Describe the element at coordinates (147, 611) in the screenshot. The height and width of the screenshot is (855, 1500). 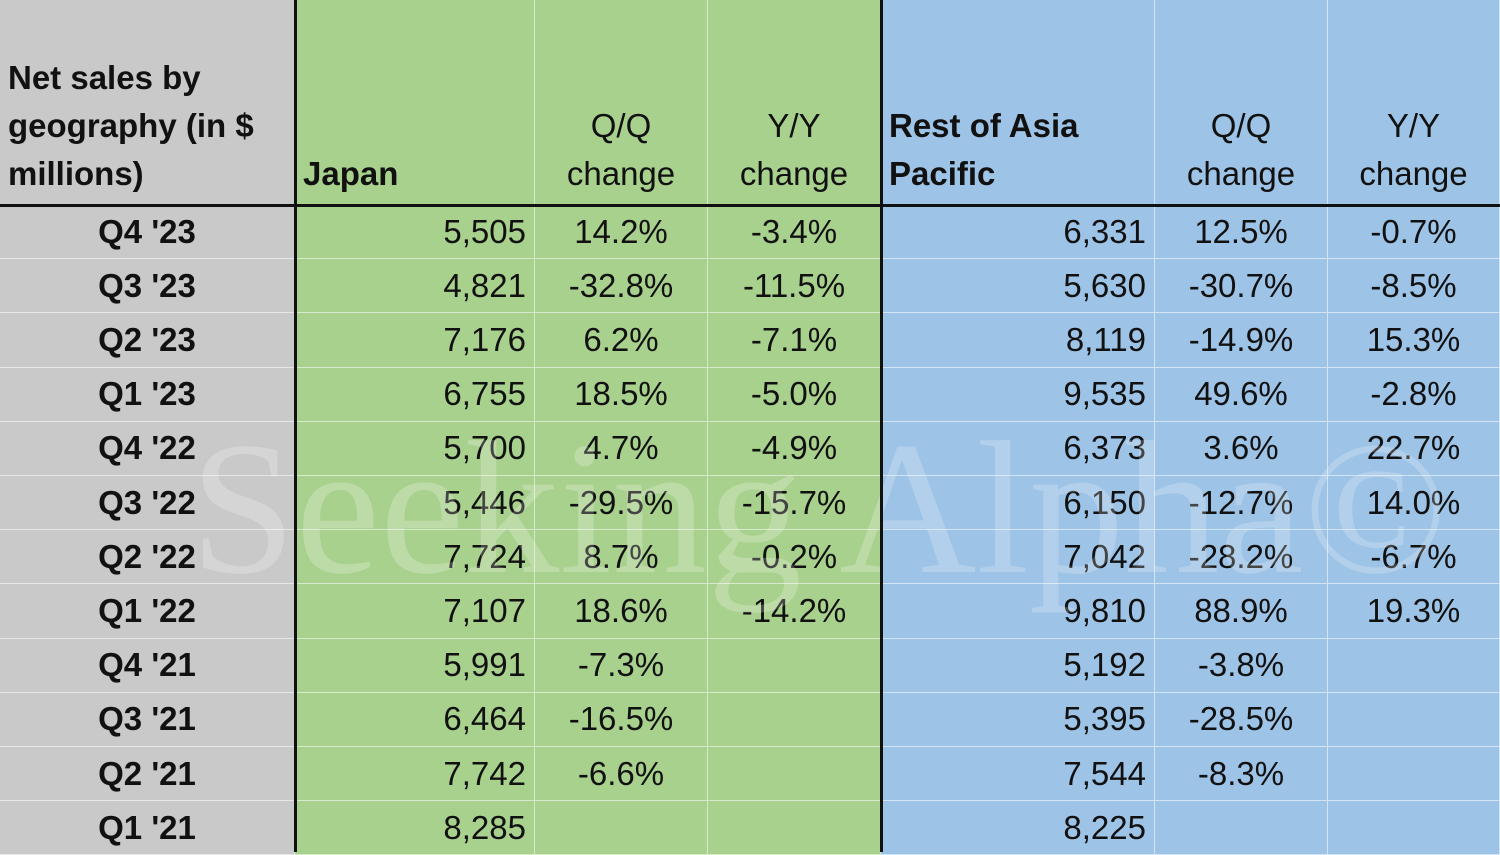
I see `row-label: Q1 '22` at that location.